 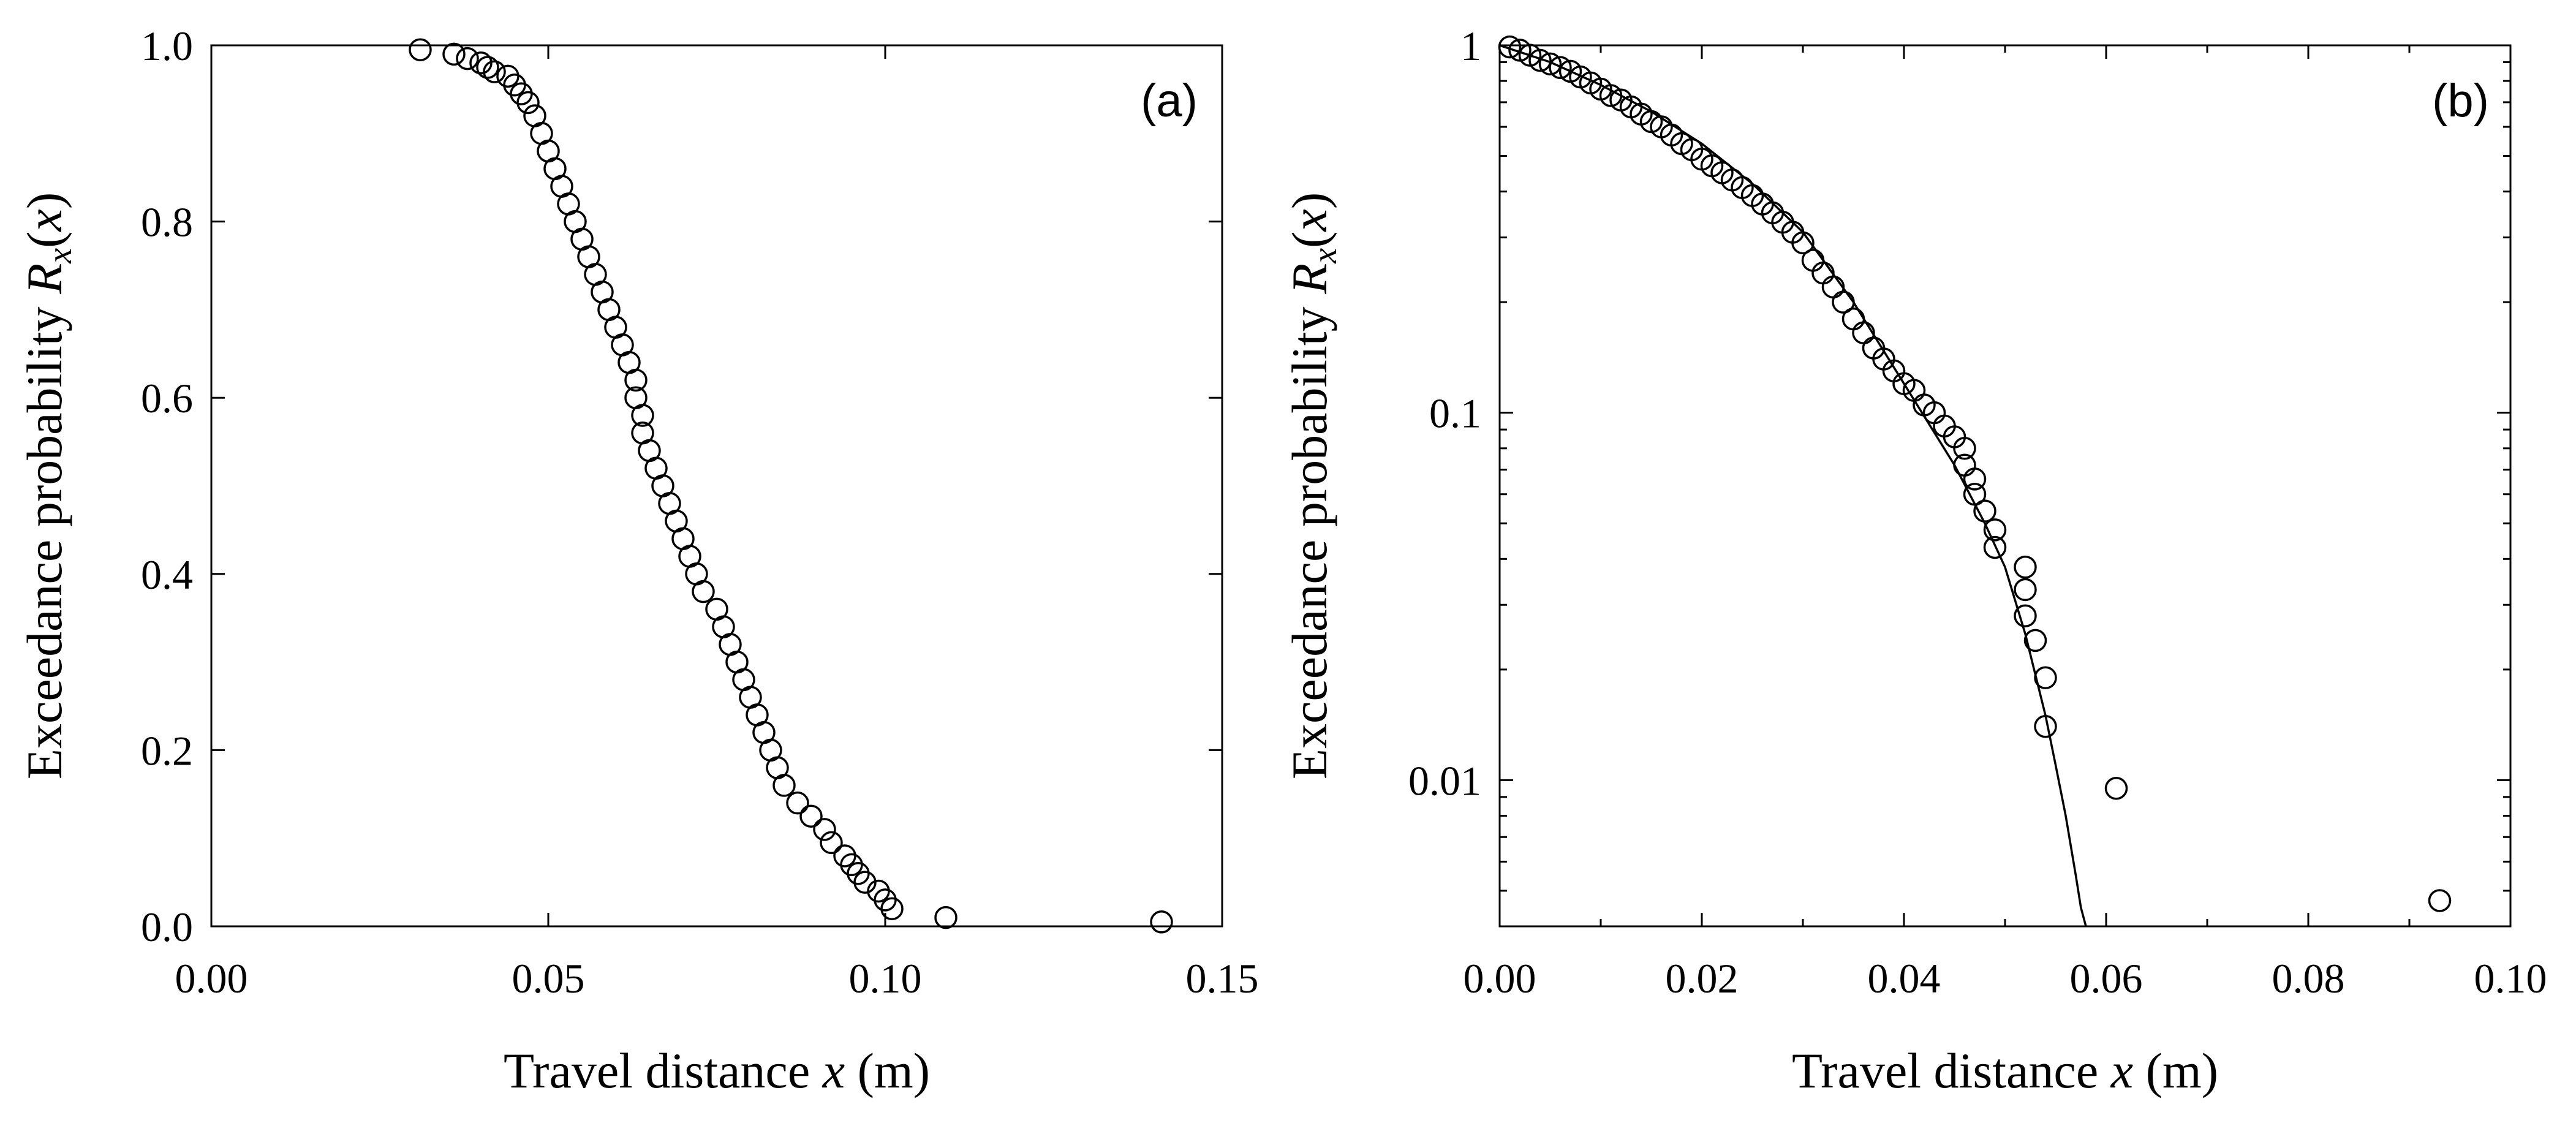 What do you see at coordinates (1702, 978) in the screenshot?
I see `x-tick-label: 0.02` at bounding box center [1702, 978].